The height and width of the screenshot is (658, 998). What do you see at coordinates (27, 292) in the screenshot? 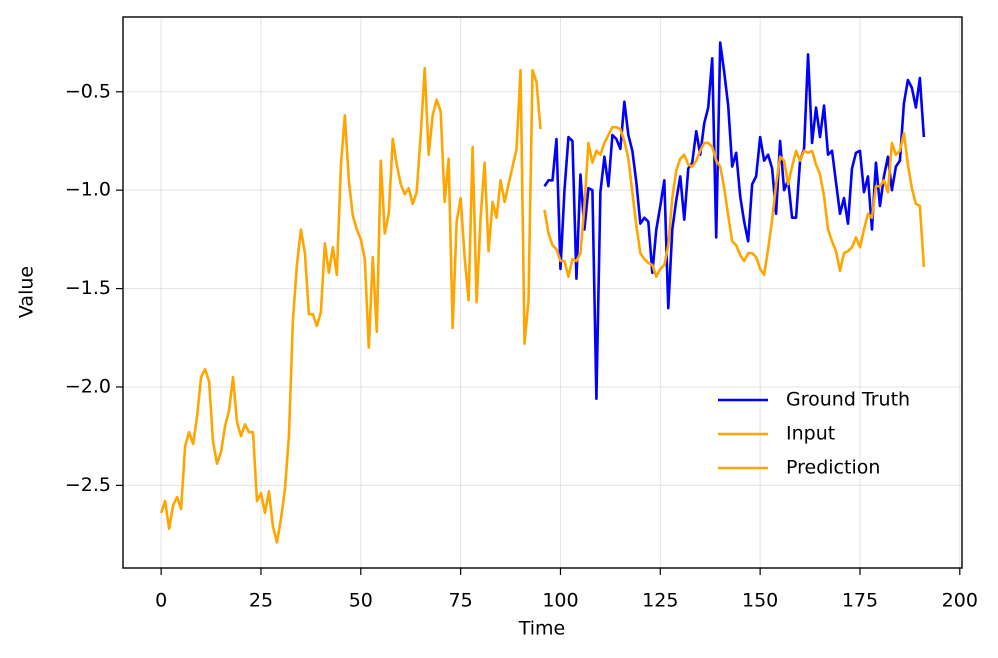
I see `y-axis-label: Value` at bounding box center [27, 292].